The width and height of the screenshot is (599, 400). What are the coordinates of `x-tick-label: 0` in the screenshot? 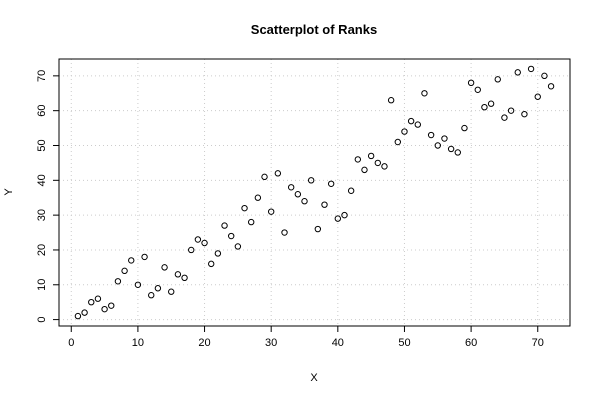 It's located at (71, 343).